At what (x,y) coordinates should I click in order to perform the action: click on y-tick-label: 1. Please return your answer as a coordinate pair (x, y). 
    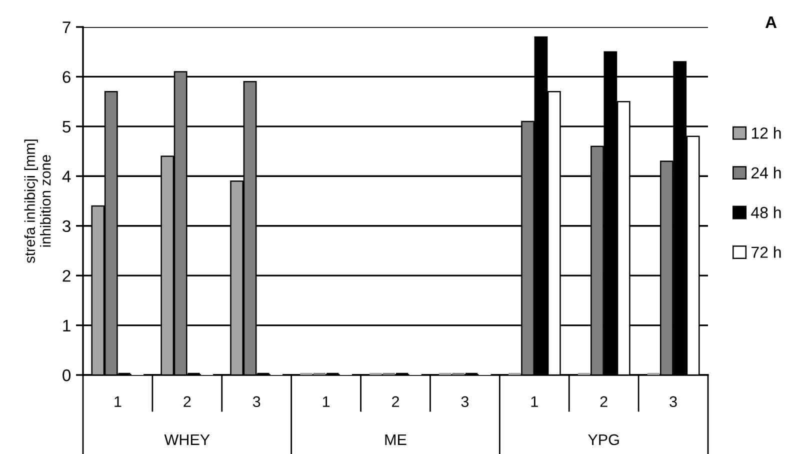
    Looking at the image, I should click on (66, 326).